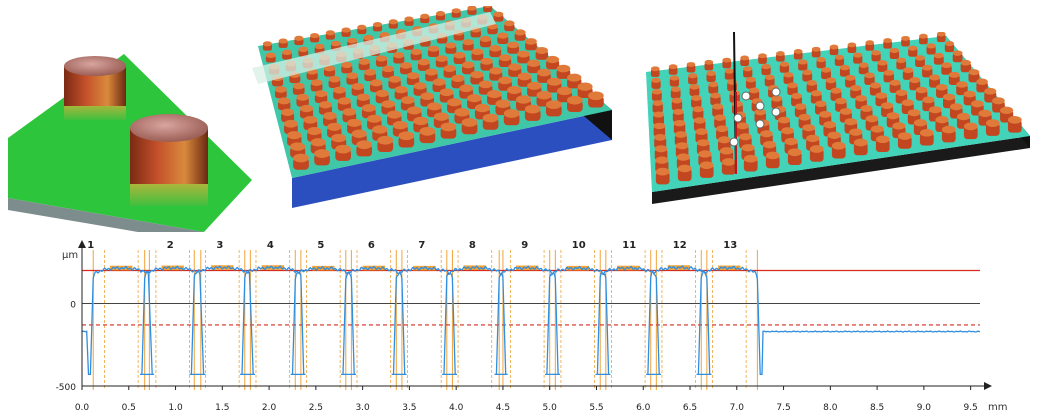 The width and height of the screenshot is (1041, 418). Describe the element at coordinates (175, 408) in the screenshot. I see `x-tick-label: 1.0` at that location.